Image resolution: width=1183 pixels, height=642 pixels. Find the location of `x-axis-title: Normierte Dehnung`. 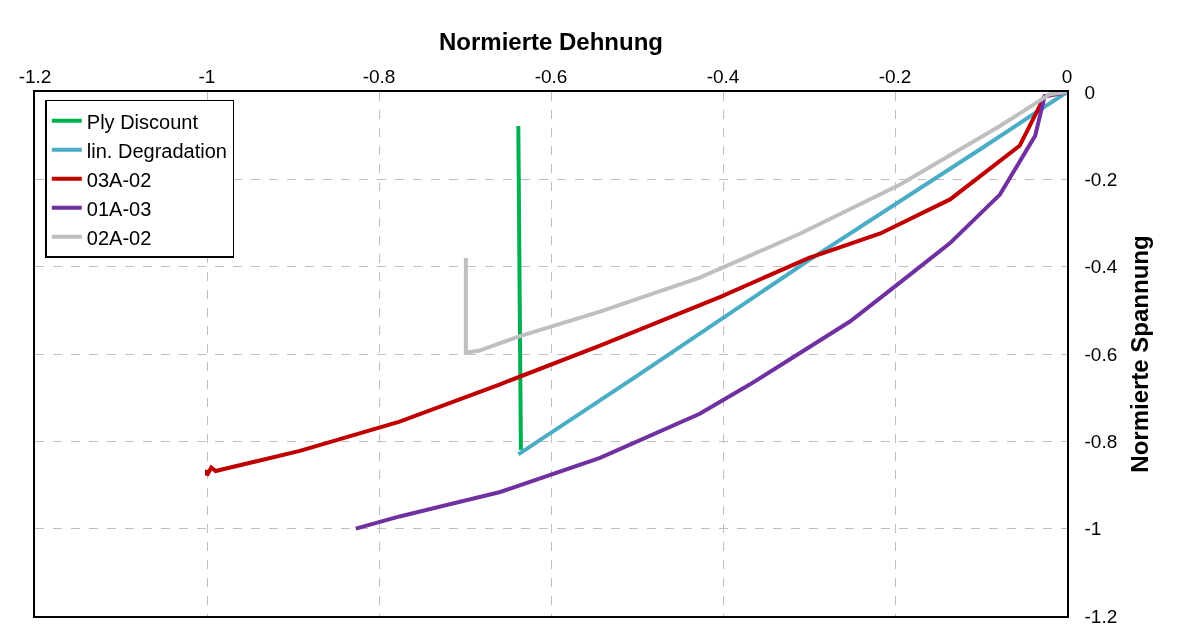

x-axis-title: Normierte Dehnung is located at coordinates (551, 42).